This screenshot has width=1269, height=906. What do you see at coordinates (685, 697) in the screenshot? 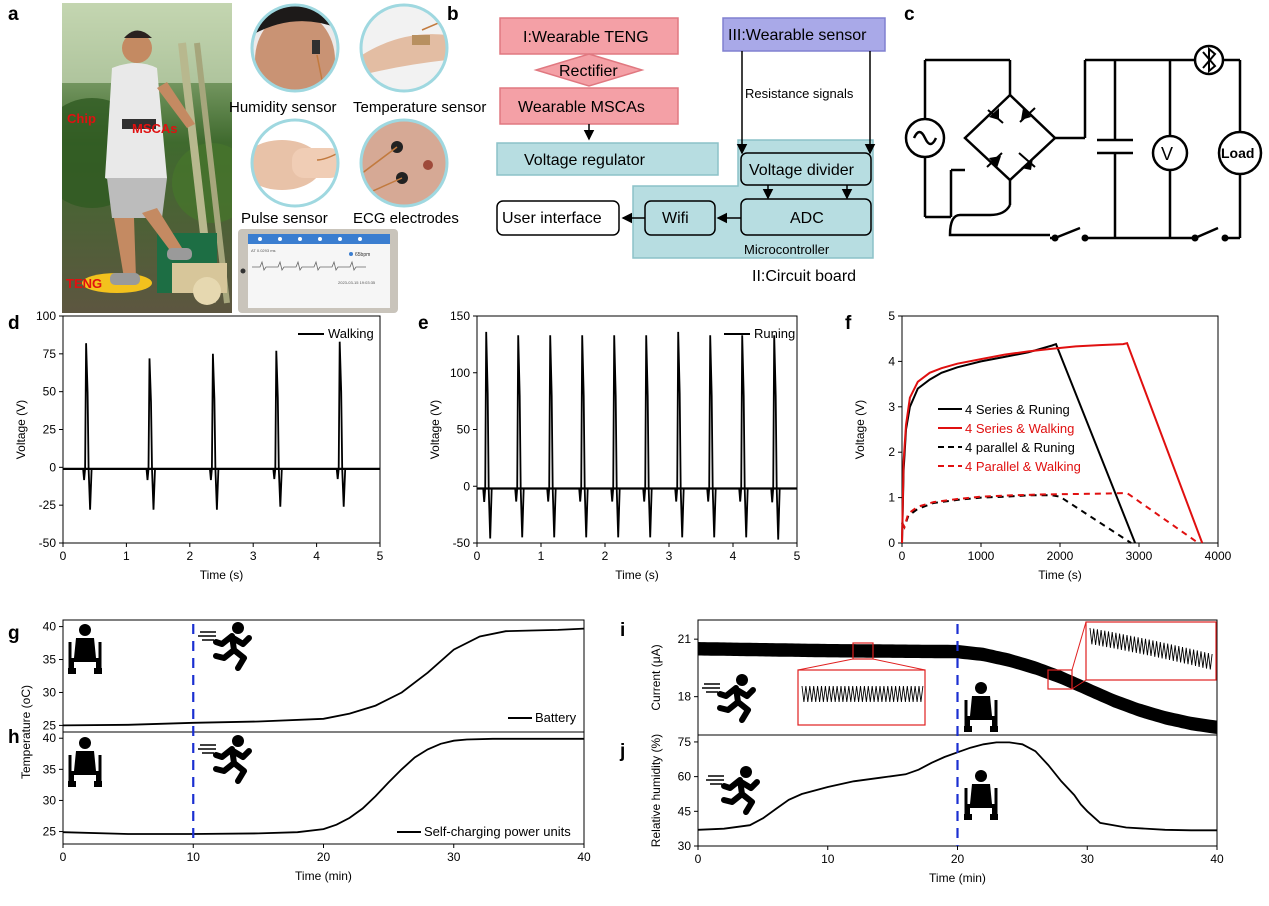
I see `y-tick-label: 18` at bounding box center [685, 697].